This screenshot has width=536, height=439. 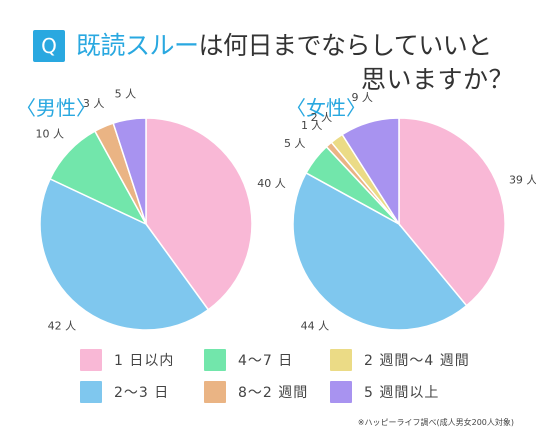 I want to click on legend-label: 1 日以内, so click(x=144, y=361).